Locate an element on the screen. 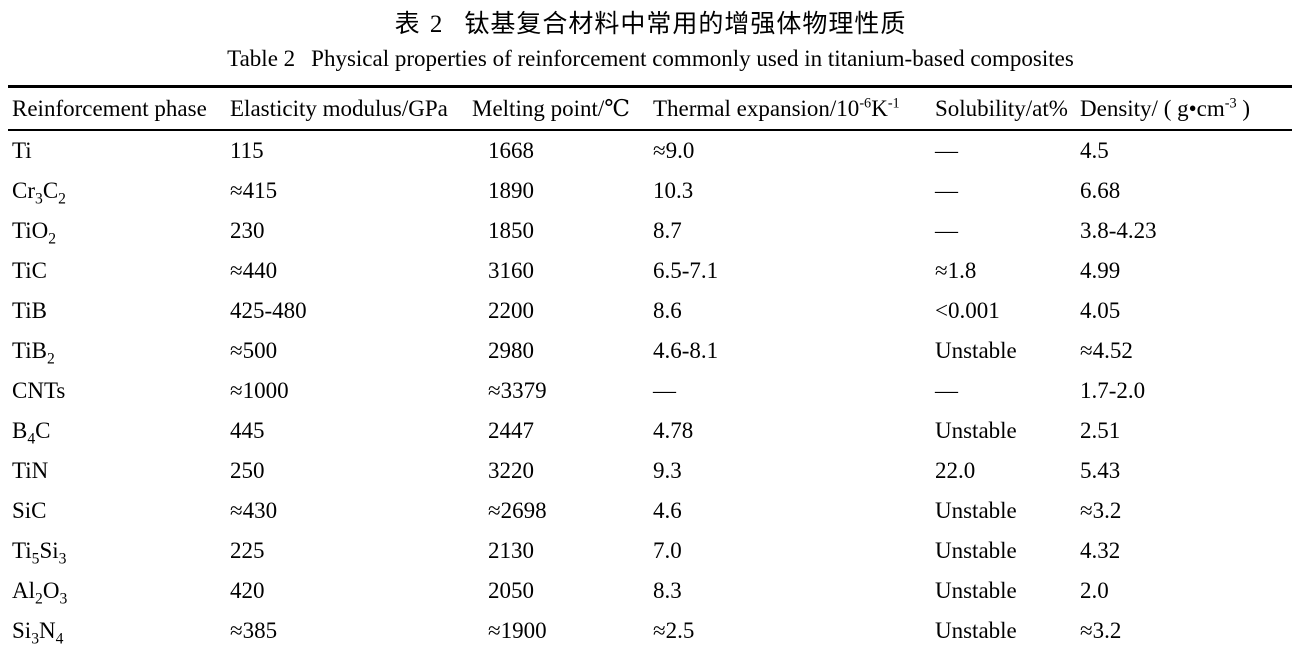  table-cell: 2980 is located at coordinates (511, 350).